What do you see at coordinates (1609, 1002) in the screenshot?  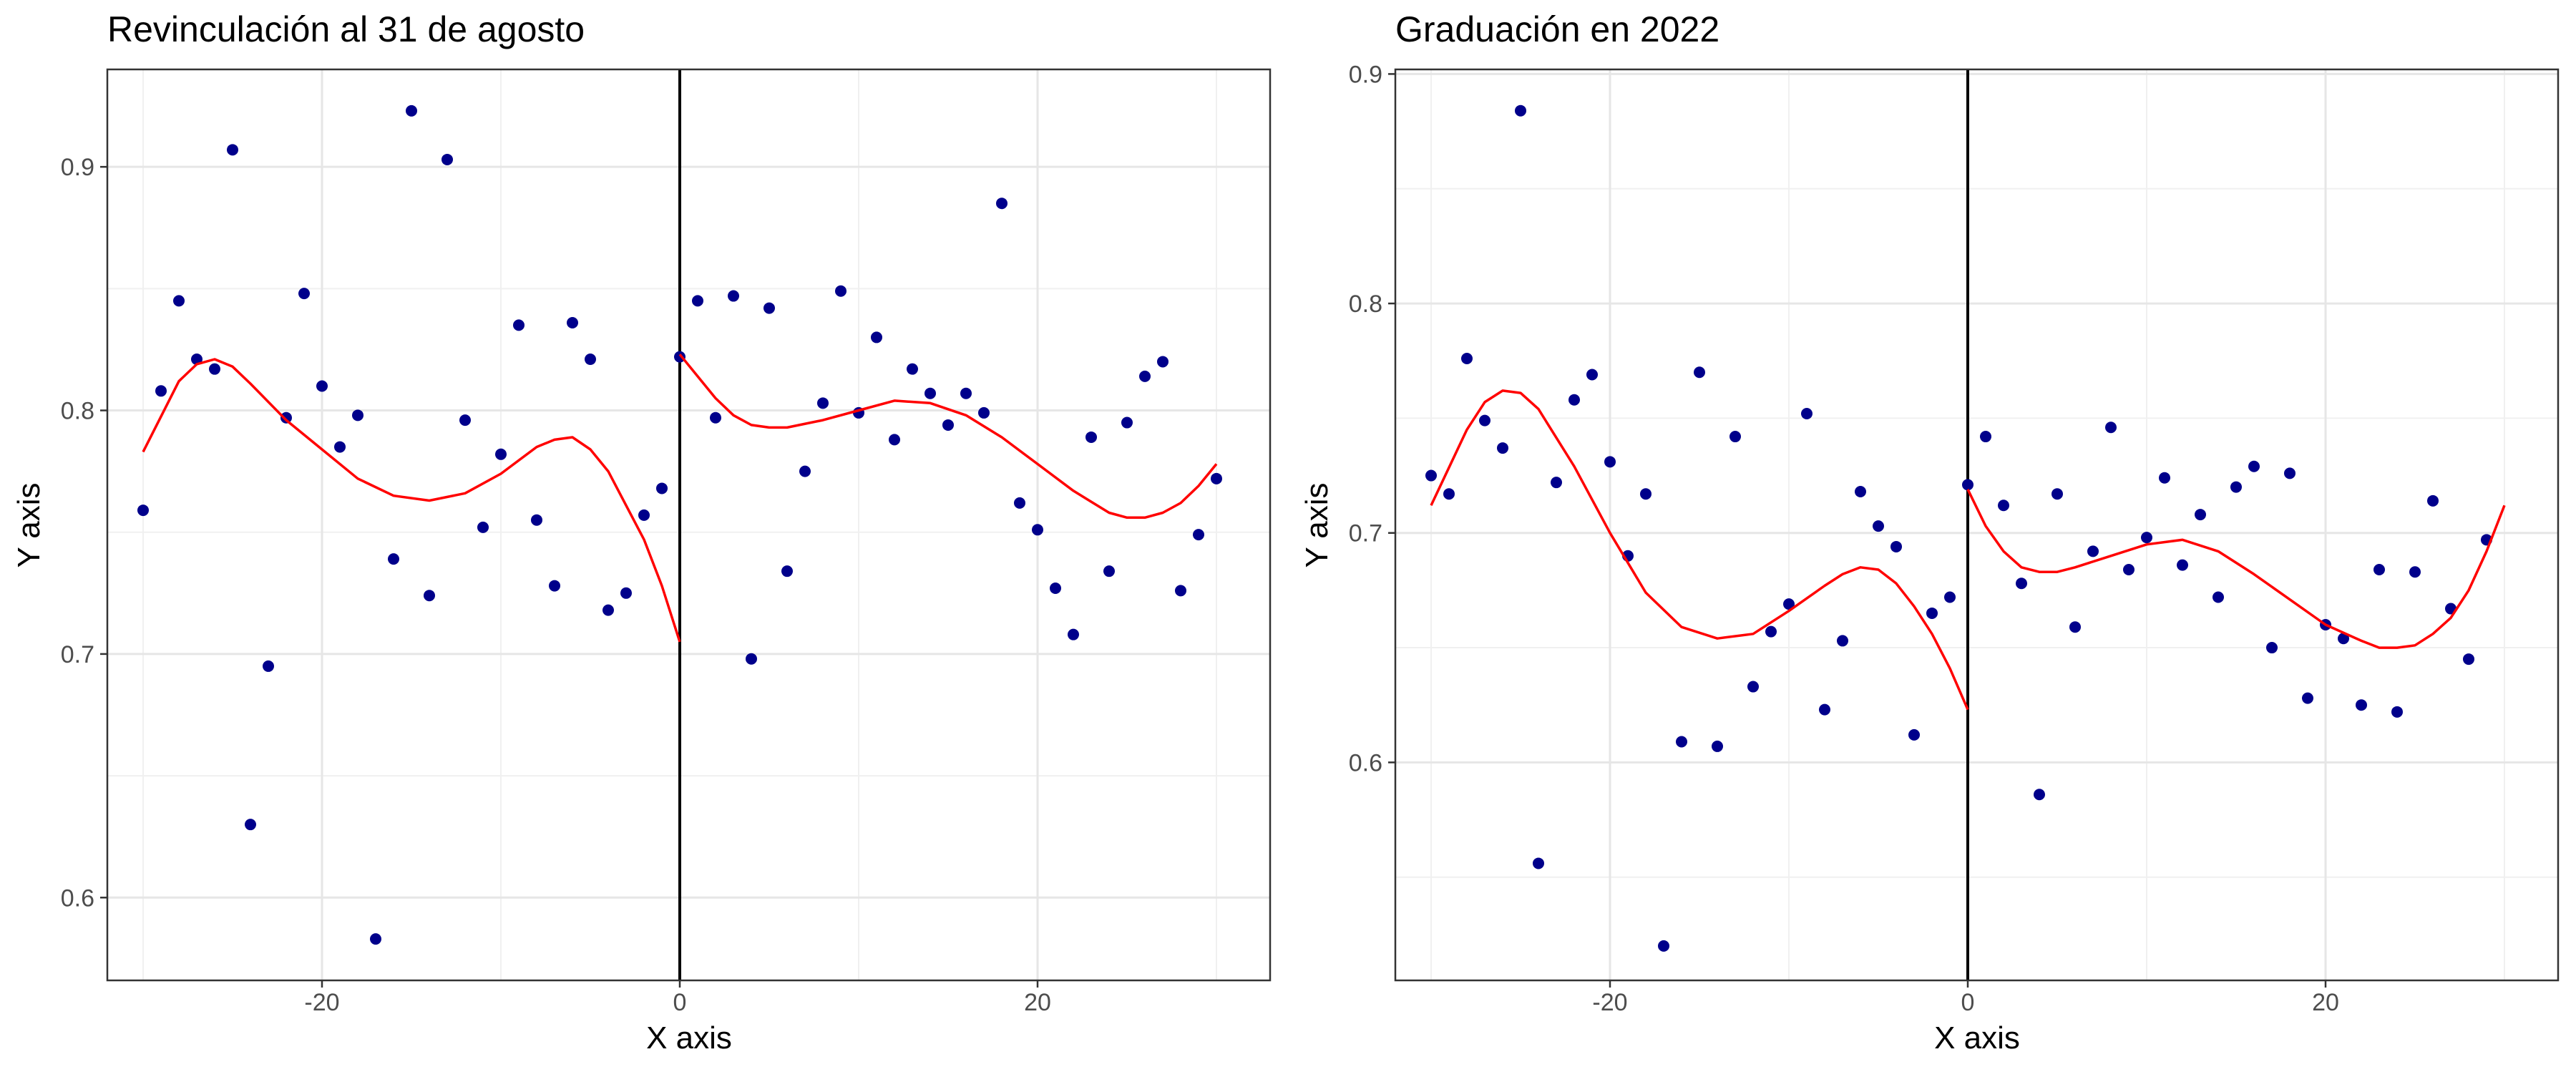 I see `x-tick-label: -20` at bounding box center [1609, 1002].